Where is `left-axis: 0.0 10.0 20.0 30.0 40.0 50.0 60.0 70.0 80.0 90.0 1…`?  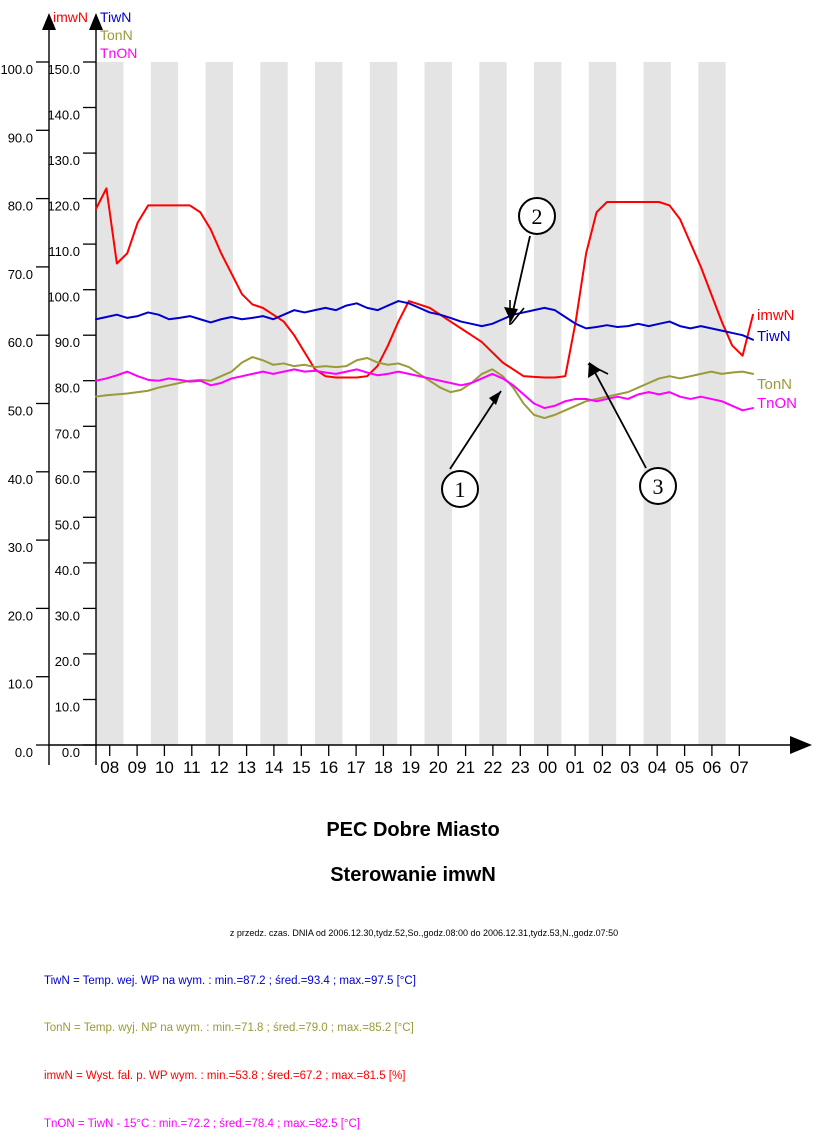
left-axis: 0.0 10.0 20.0 30.0 40.0 50.0 60.0 70.0 80.0 90.0 1… is located at coordinates (28, 389).